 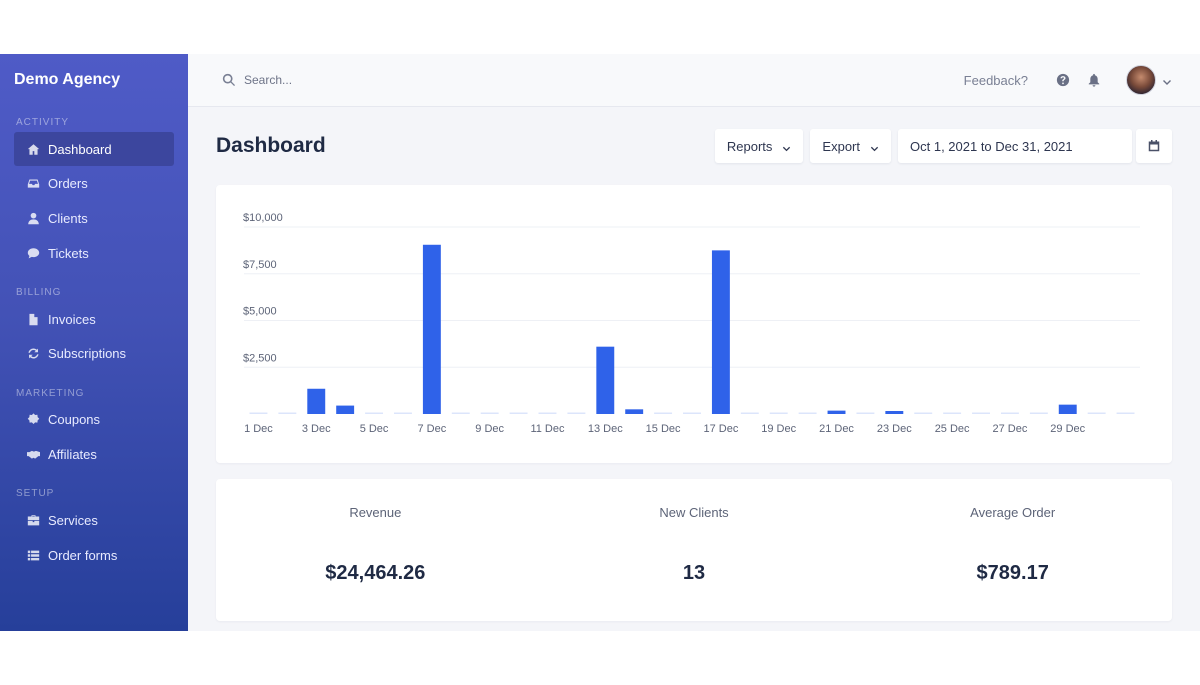 What do you see at coordinates (33, 319) in the screenshot?
I see `file-icon` at bounding box center [33, 319].